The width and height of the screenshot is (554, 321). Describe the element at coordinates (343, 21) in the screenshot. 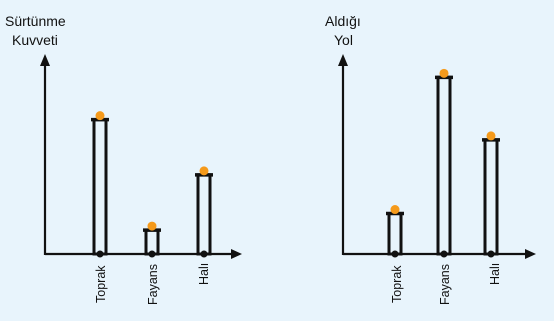

I see `y-axis-label-line-1: Aldığı` at that location.